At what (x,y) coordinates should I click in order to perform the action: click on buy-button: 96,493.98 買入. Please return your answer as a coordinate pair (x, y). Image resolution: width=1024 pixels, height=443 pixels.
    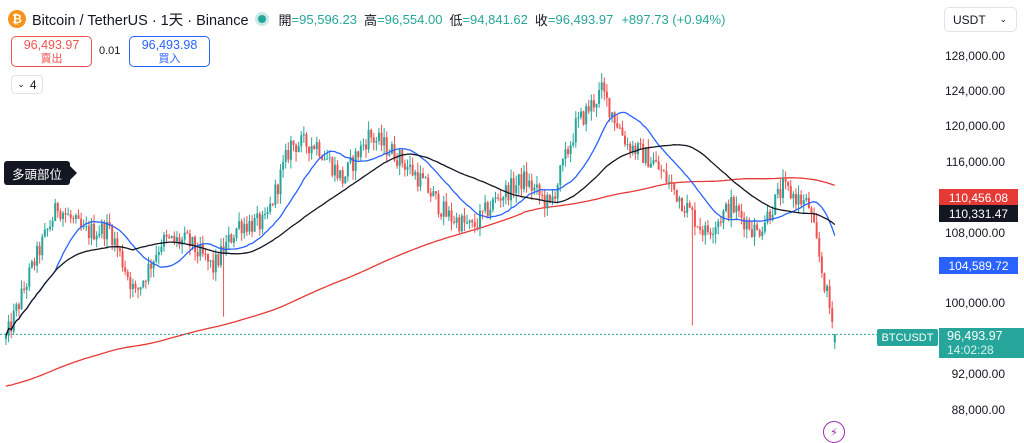
    Looking at the image, I should click on (169, 51).